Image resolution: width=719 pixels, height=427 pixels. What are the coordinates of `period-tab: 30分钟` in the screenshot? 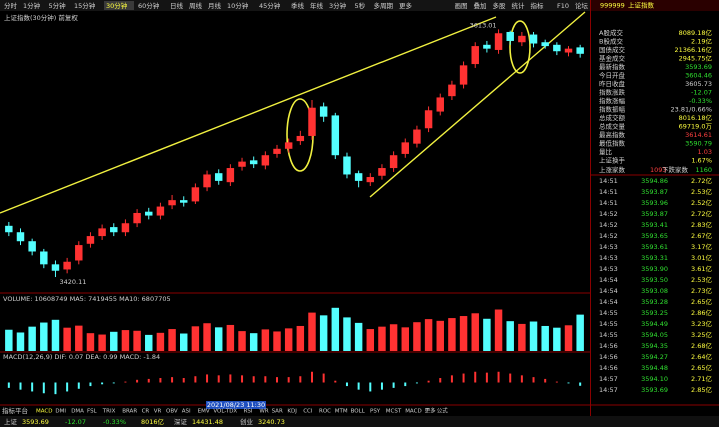 It's located at (117, 5).